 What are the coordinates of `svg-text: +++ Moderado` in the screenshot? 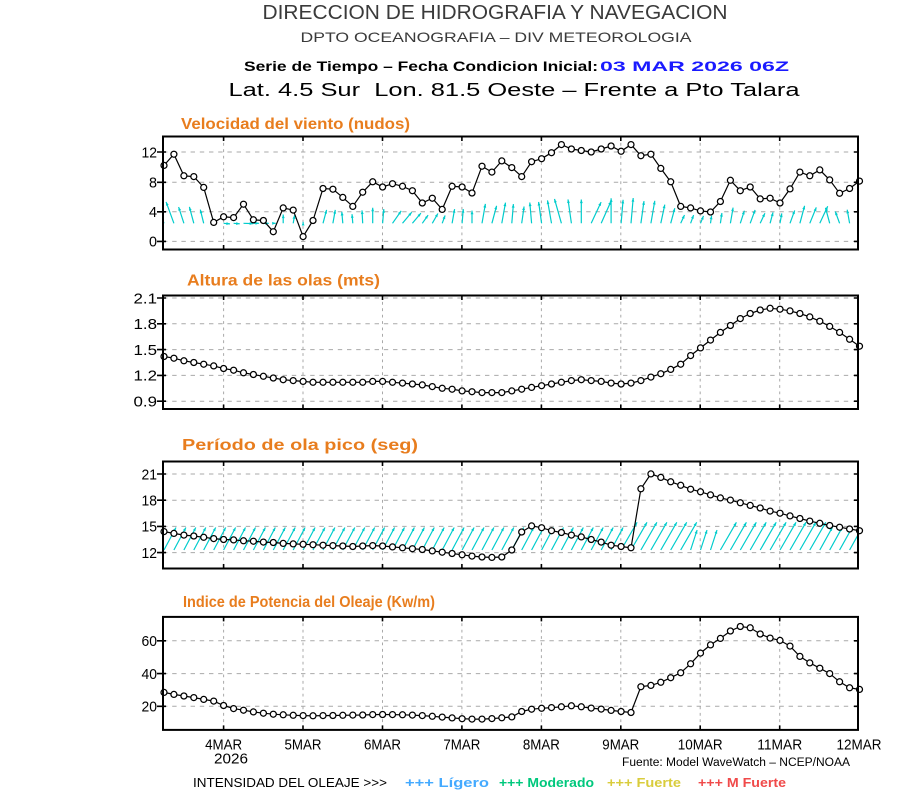 It's located at (546, 783).